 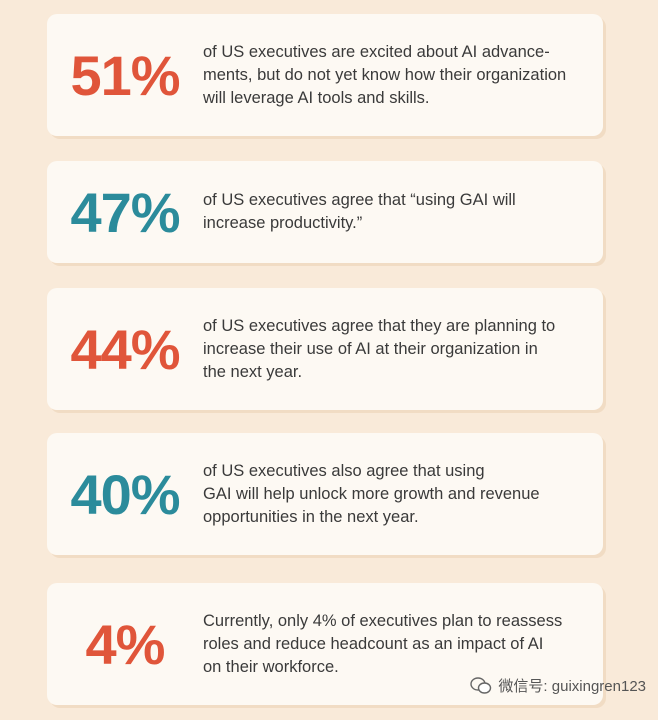 I want to click on wechat-icon, so click(x=481, y=685).